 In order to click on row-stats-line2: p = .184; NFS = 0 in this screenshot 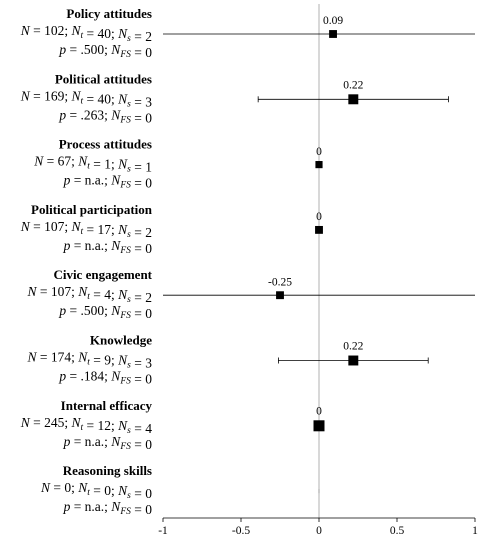, I will do `click(105, 378)`.